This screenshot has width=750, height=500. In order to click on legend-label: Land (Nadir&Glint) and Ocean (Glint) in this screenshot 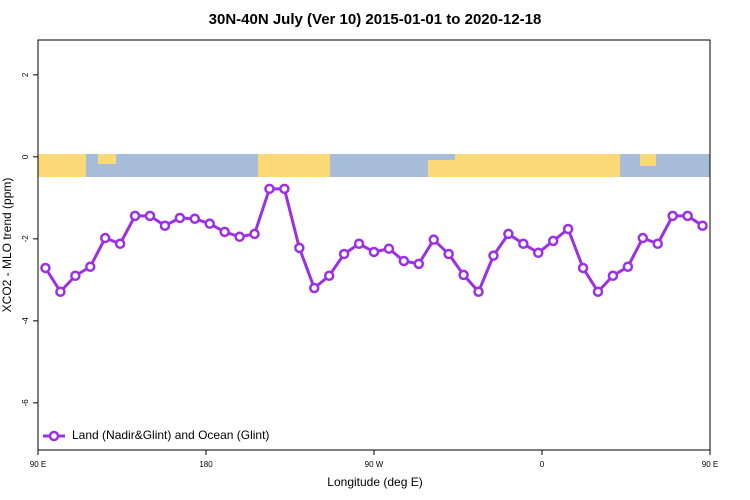, I will do `click(170, 435)`.